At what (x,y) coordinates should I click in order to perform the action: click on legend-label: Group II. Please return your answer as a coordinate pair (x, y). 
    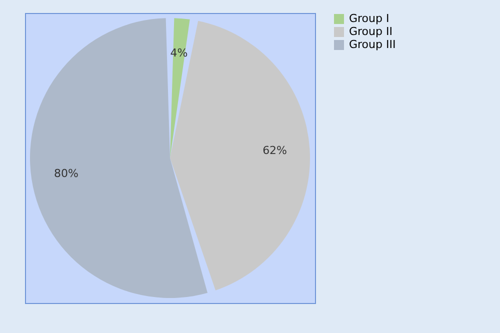
    Looking at the image, I should click on (370, 31).